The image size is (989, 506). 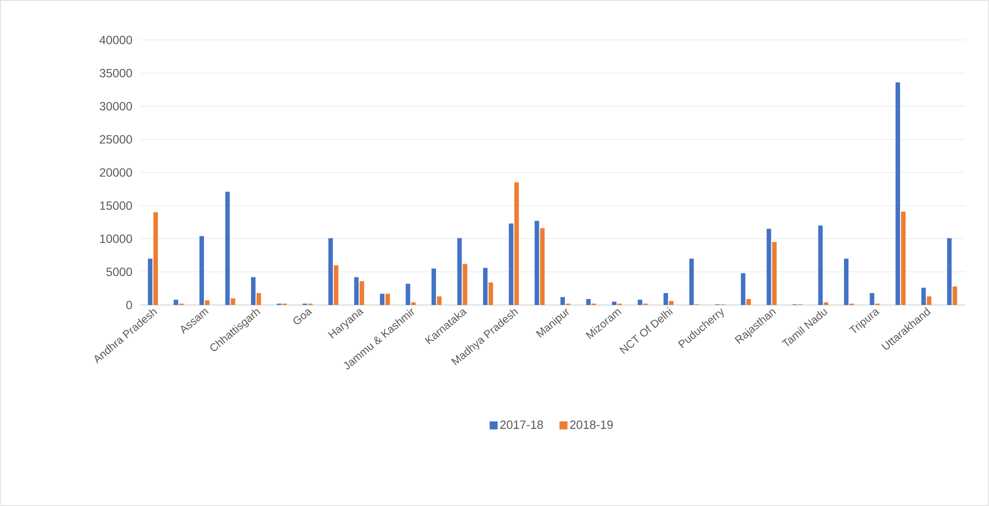 What do you see at coordinates (116, 139) in the screenshot?
I see `y-tick-label: 25000` at bounding box center [116, 139].